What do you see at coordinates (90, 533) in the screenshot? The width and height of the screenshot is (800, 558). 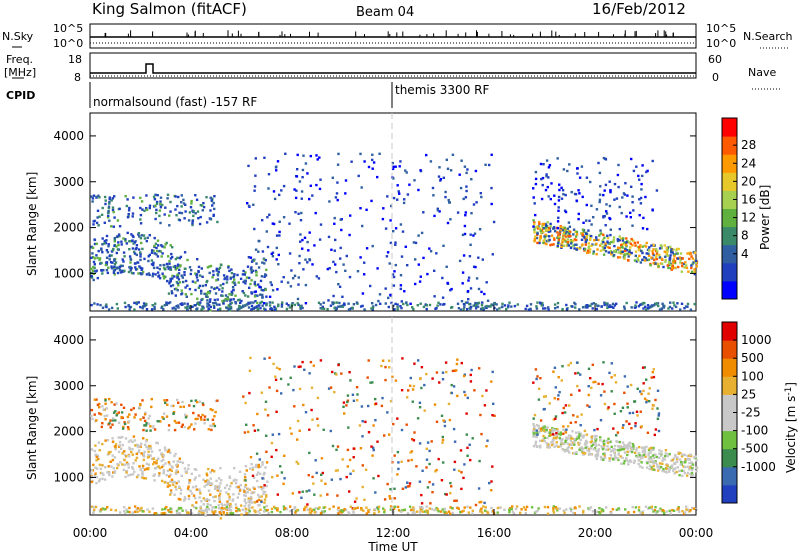 I see `xtick-0000: 00:00` at bounding box center [90, 533].